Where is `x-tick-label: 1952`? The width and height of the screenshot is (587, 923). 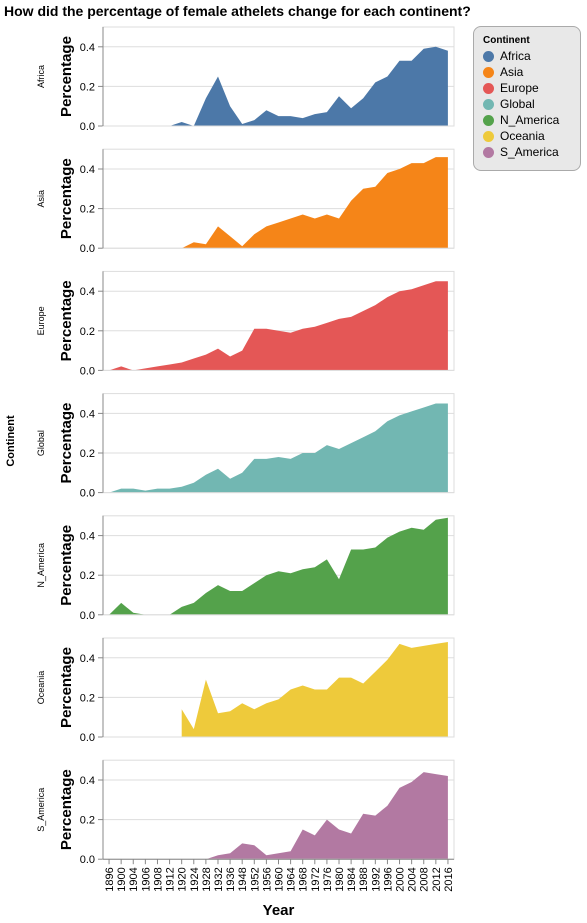
x-tick-label: 1952 is located at coordinates (255, 879).